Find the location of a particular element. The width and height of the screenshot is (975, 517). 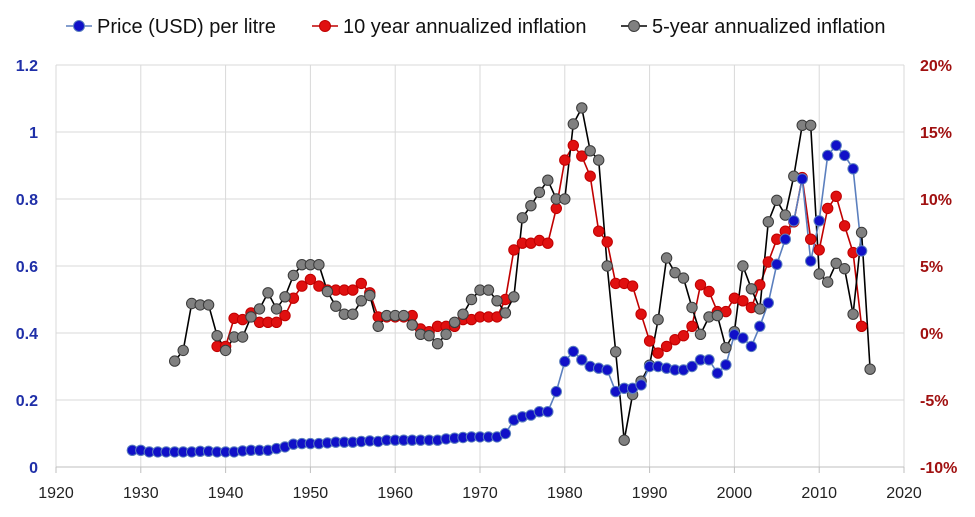

x-tick-label: 1980 is located at coordinates (565, 493).